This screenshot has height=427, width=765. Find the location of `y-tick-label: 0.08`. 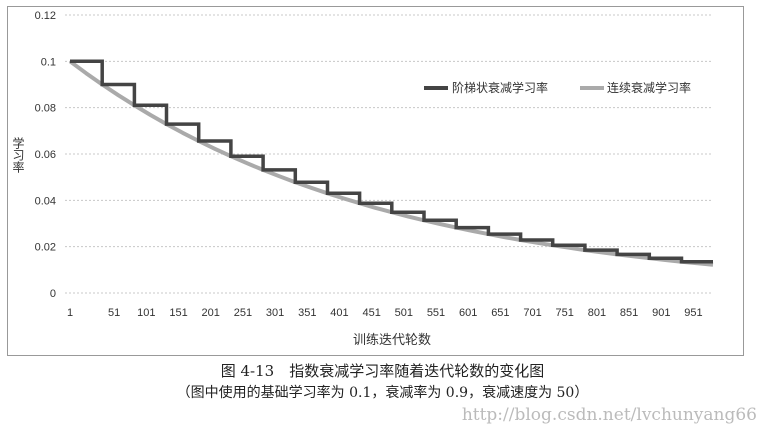

y-tick-label: 0.08 is located at coordinates (45, 109).